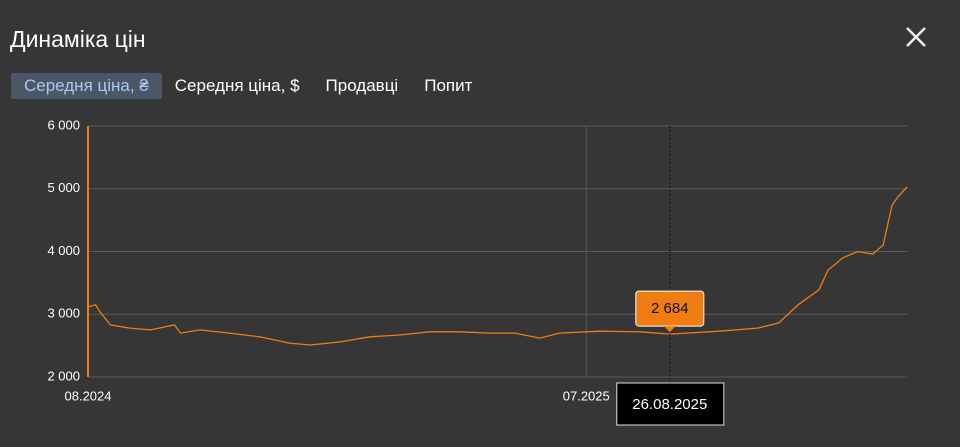  Describe the element at coordinates (63, 124) in the screenshot. I see `y-tick-label: 6 000` at that location.